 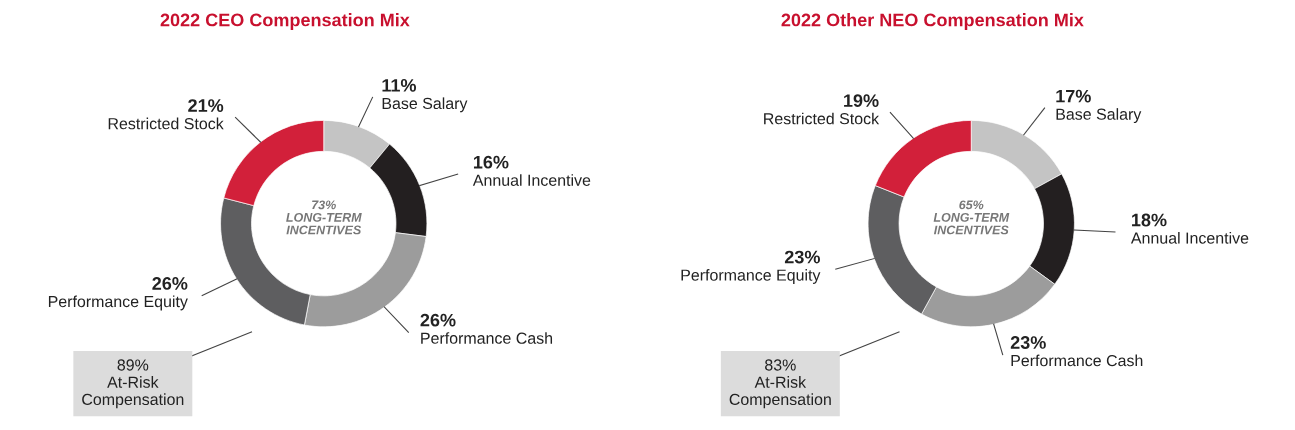 What do you see at coordinates (491, 162) in the screenshot?
I see `data-label: 16%` at bounding box center [491, 162].